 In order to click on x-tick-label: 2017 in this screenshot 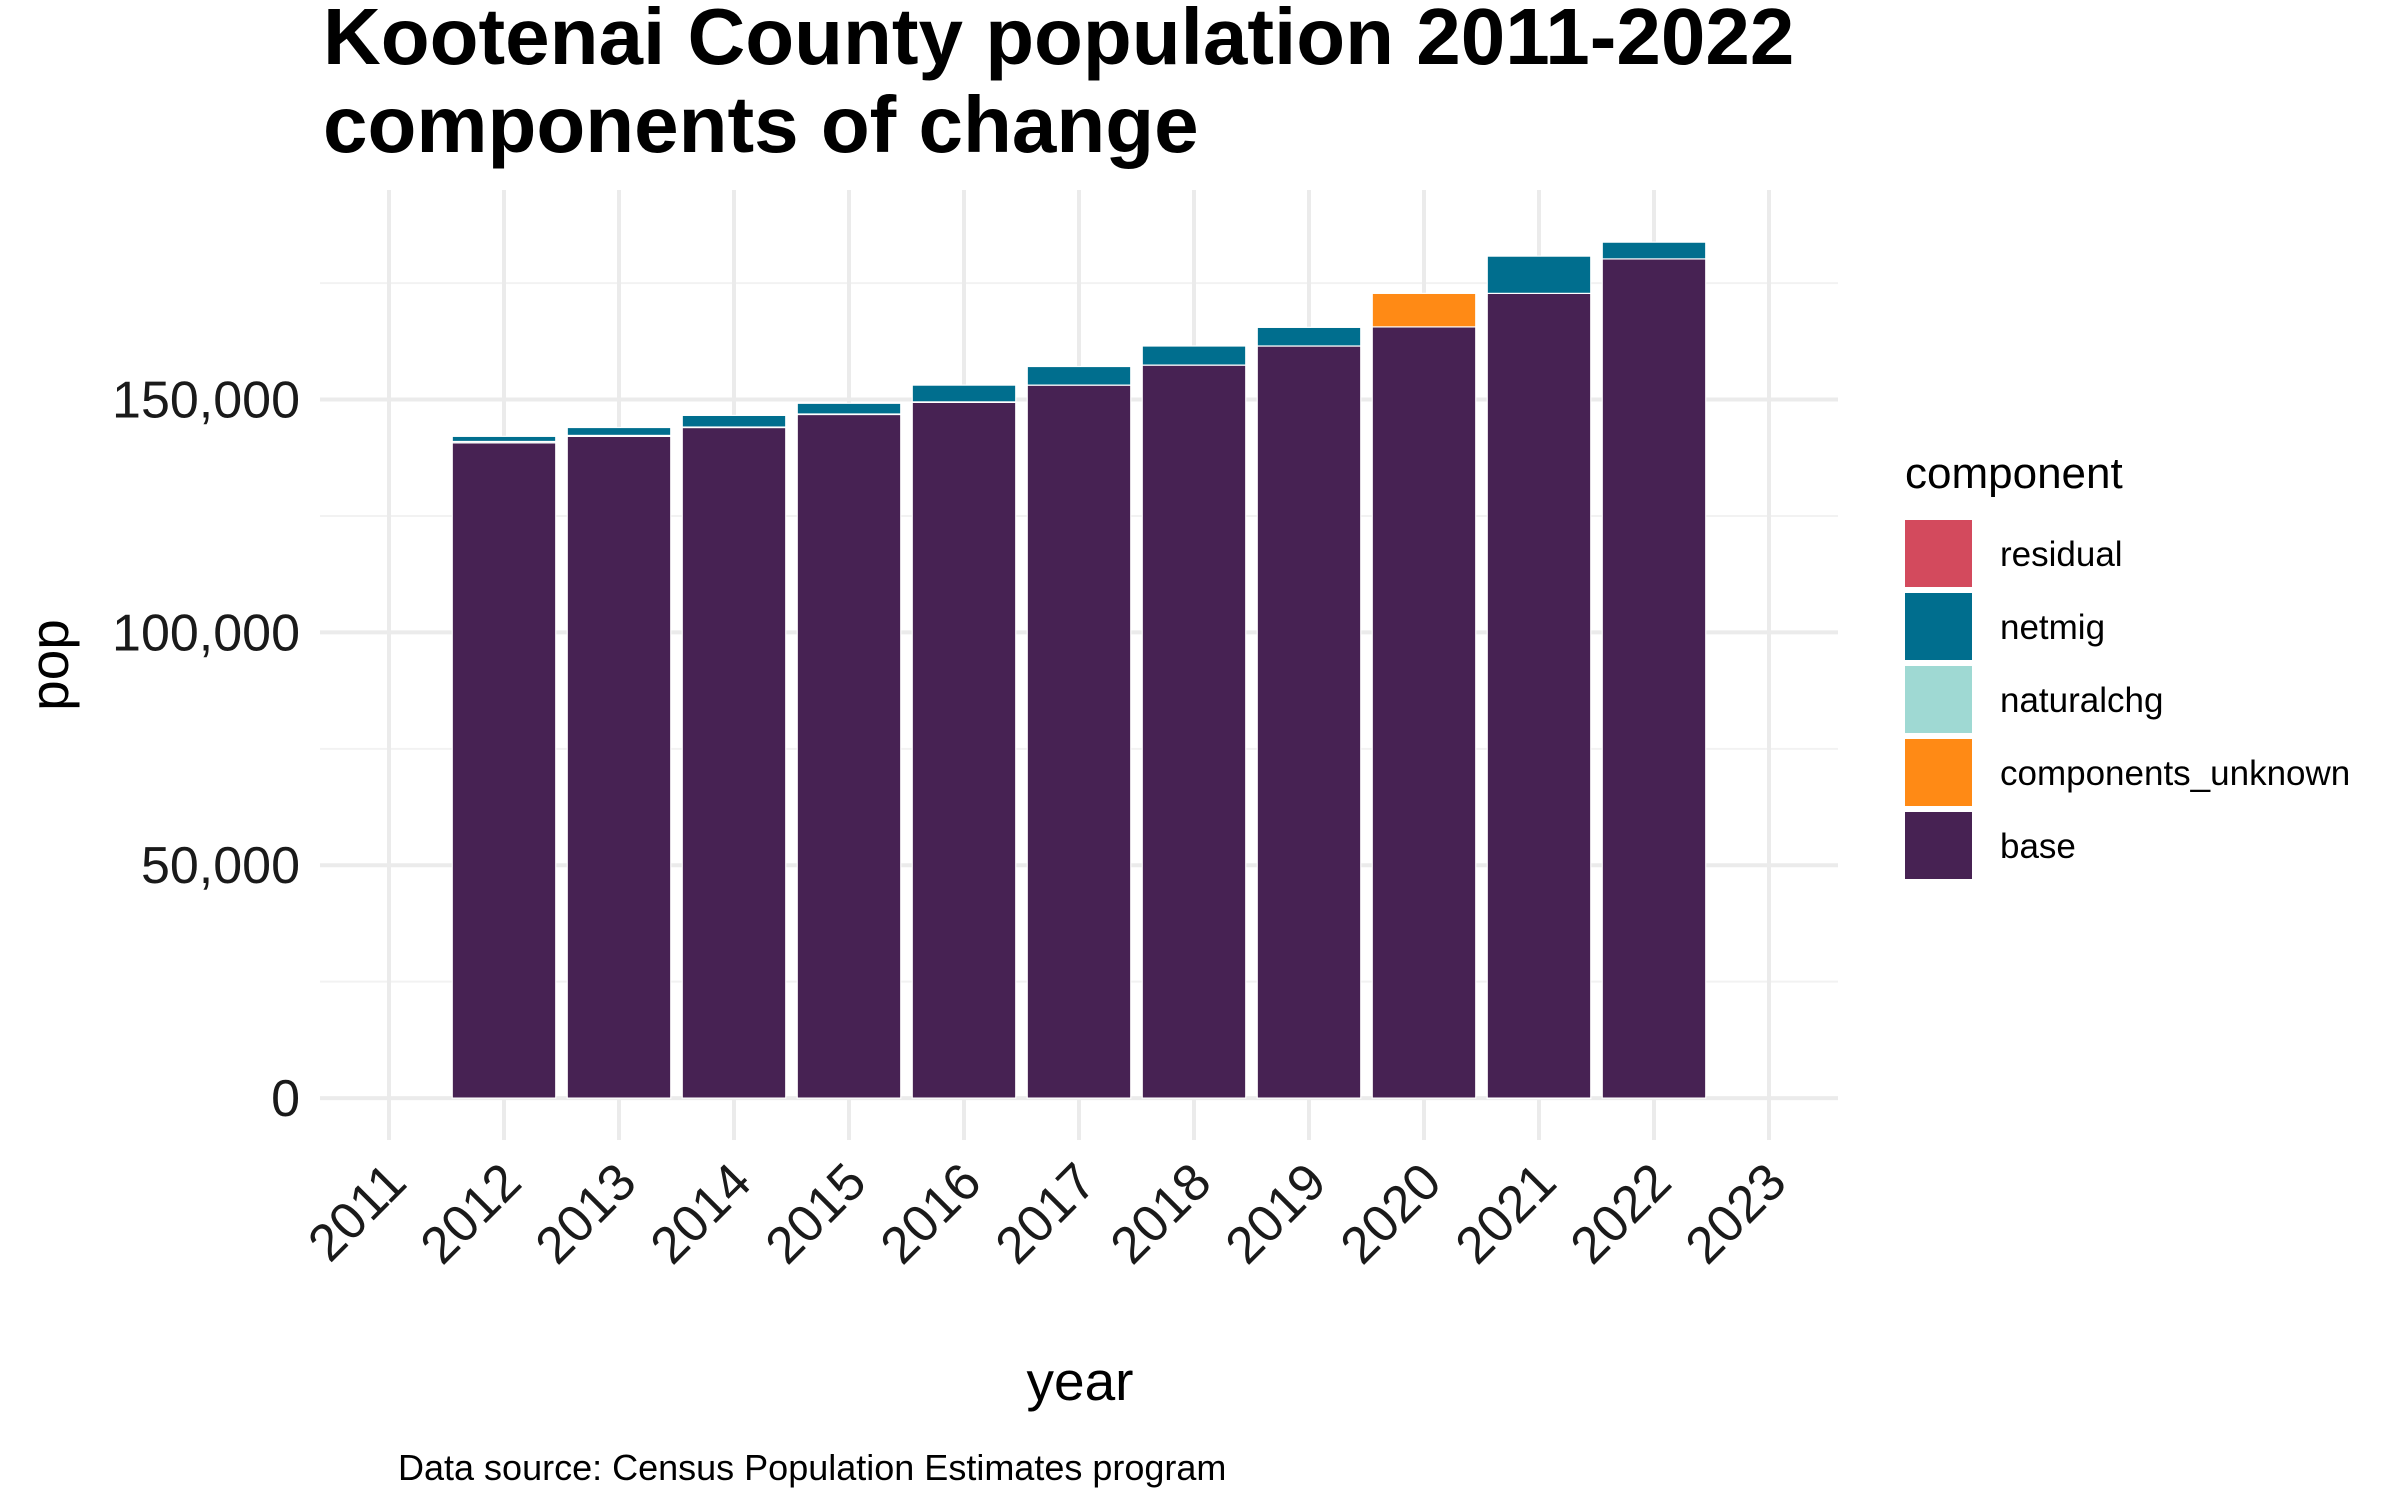, I will do `click(1046, 1213)`.